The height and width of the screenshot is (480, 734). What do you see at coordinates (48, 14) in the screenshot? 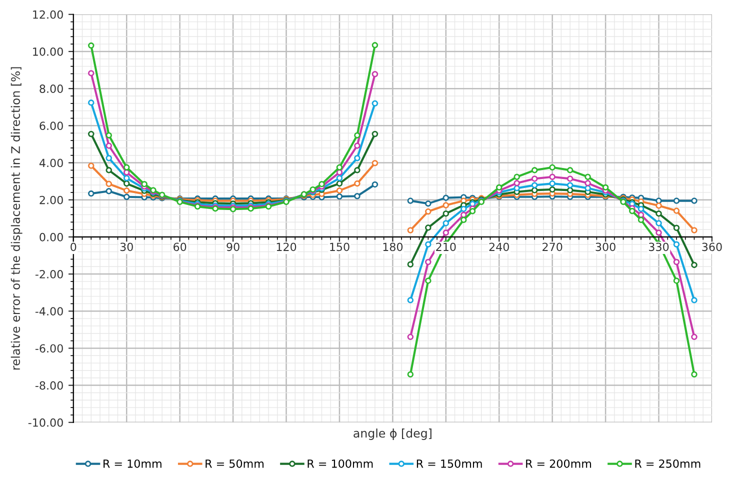
I see `y-tick-label: 12.00` at bounding box center [48, 14].